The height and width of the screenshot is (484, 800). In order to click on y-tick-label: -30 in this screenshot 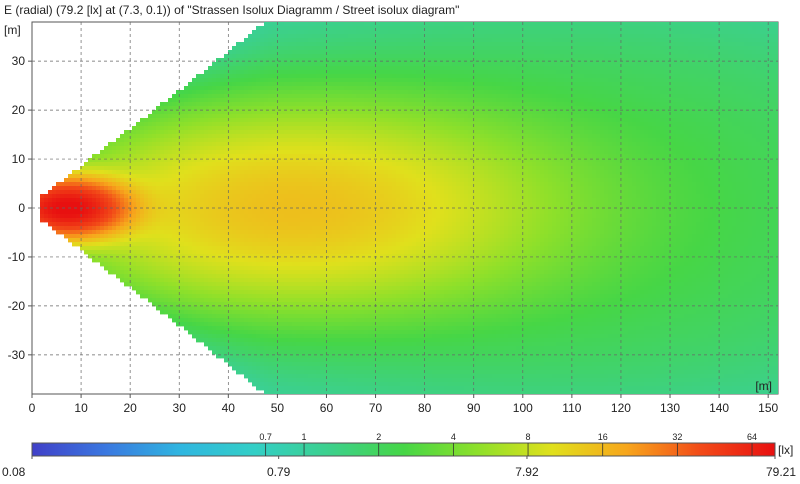, I will do `click(17, 355)`.